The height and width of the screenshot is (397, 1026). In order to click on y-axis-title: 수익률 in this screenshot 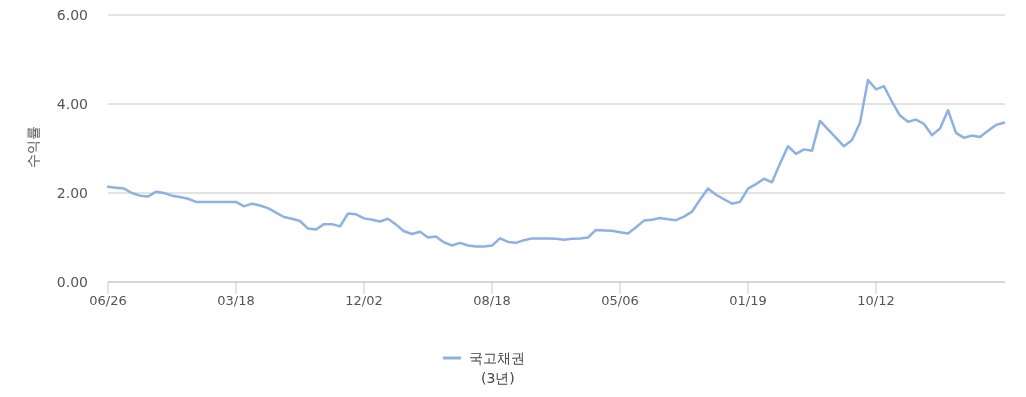, I will do `click(33, 146)`.